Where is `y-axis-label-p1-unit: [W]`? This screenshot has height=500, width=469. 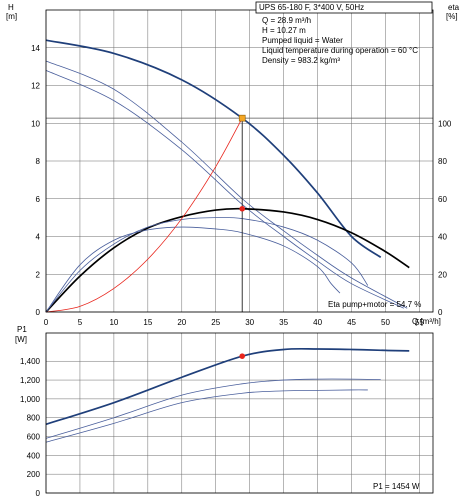
y-axis-label-p1-unit: [W] is located at coordinates (21, 339).